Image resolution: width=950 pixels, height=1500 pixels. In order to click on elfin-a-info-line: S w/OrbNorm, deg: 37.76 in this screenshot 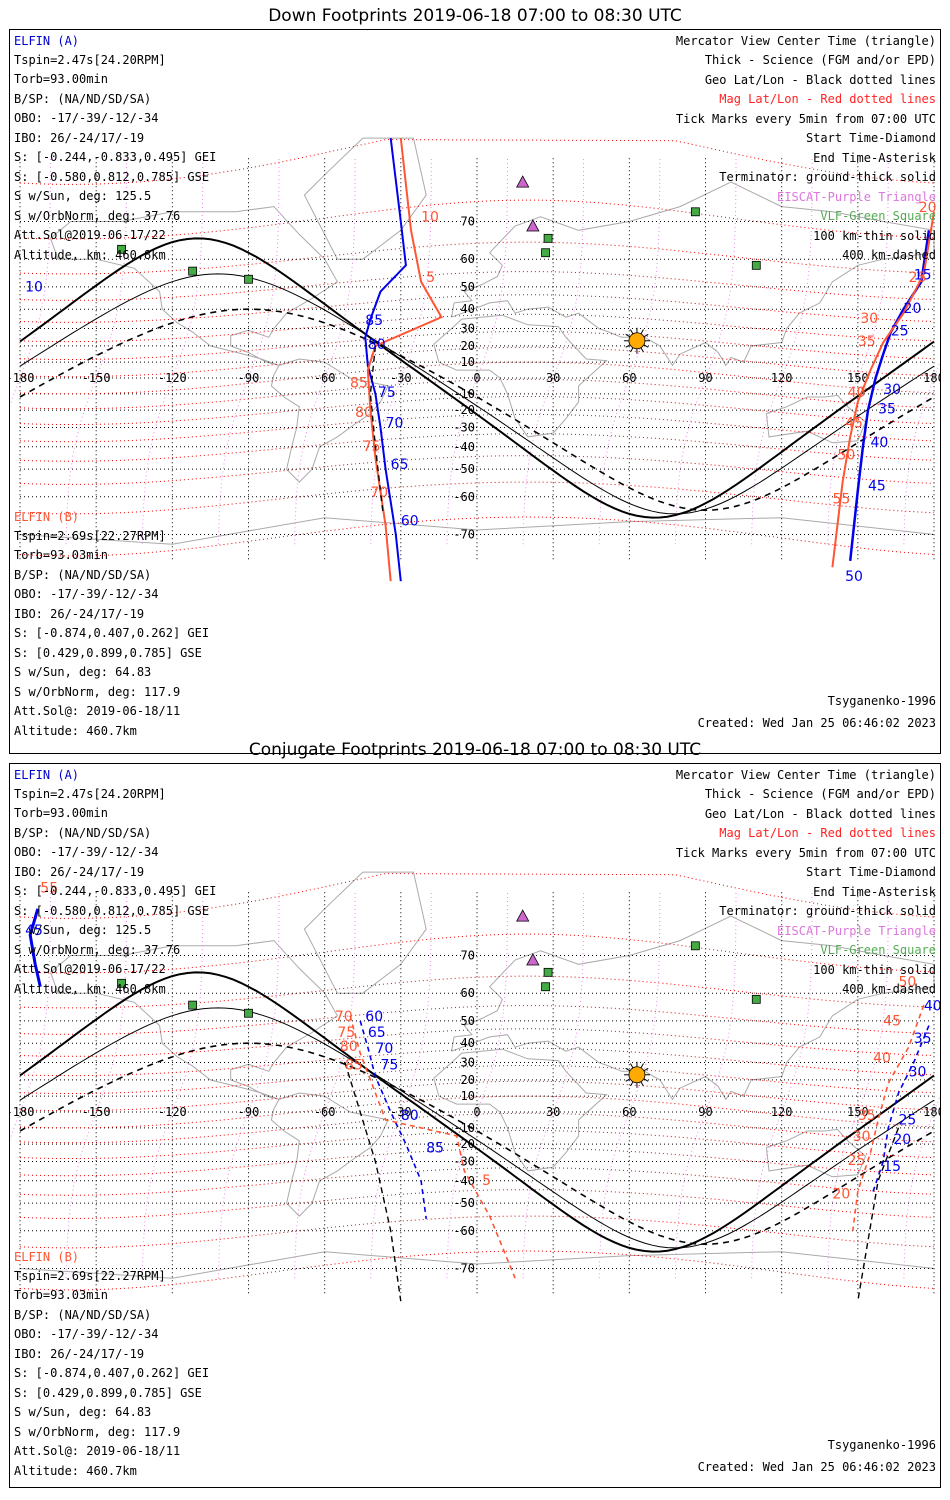, I will do `click(97, 949)`.